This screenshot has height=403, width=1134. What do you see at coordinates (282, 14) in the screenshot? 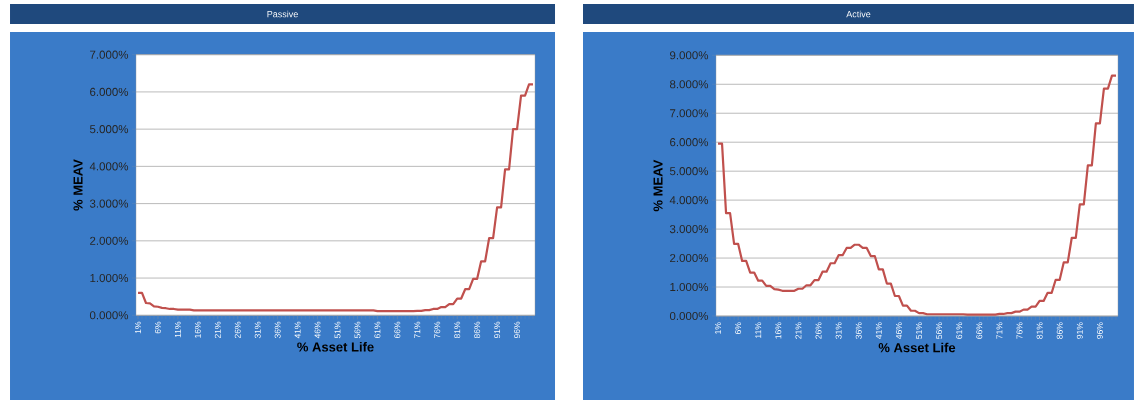
I see `chart-title: Passive` at bounding box center [282, 14].